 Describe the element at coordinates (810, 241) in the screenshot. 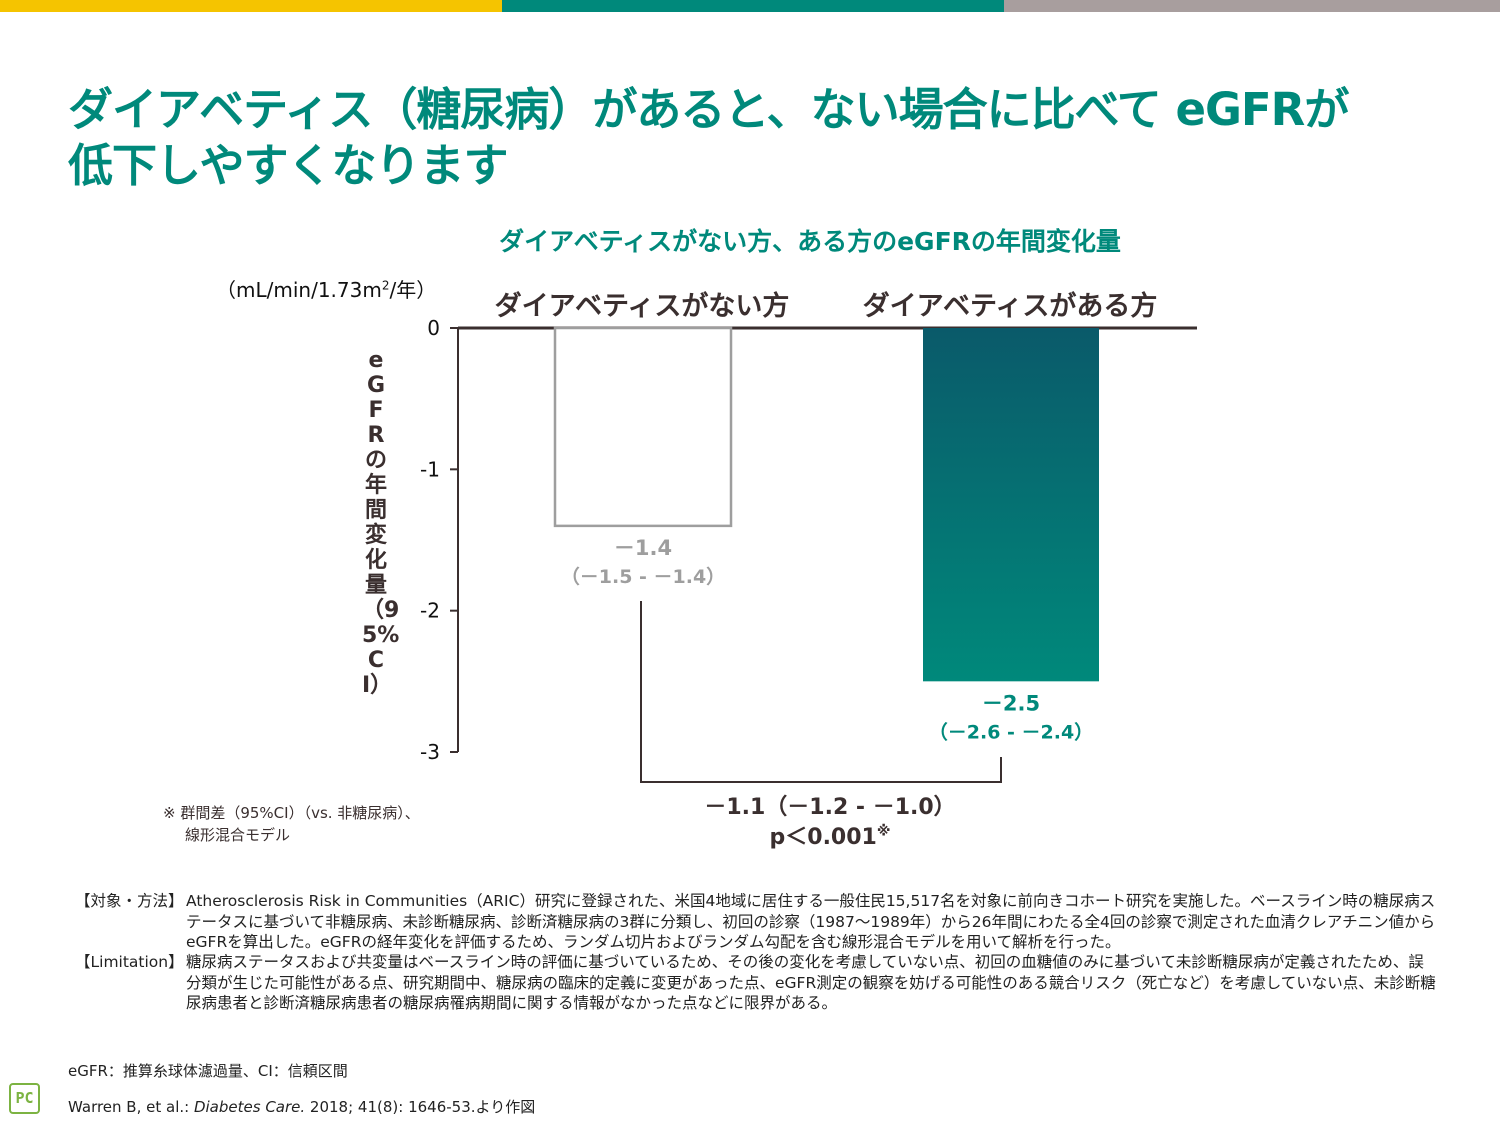

I see `chart-title: ダイアベティスがない方、ある方のeGFRの年間変化量` at that location.